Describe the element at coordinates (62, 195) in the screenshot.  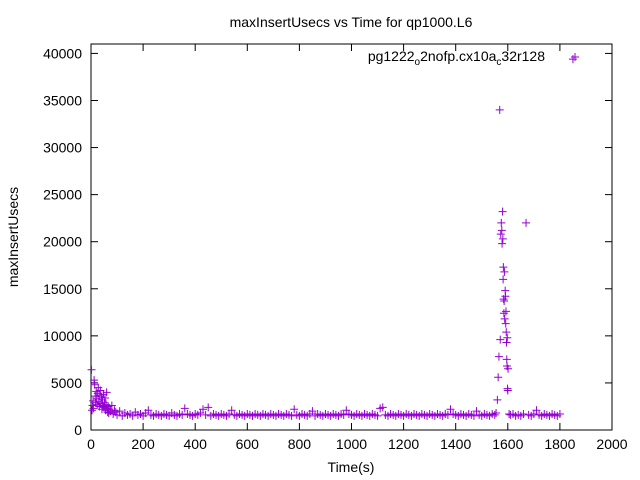
I see `y-tick-label: 25000` at that location.